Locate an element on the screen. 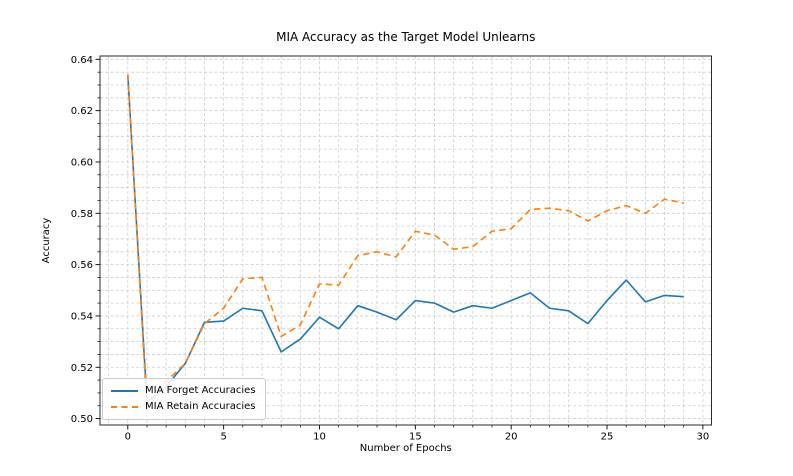 This screenshot has height=476, width=793. y-tick-label: 0.52 is located at coordinates (82, 368).